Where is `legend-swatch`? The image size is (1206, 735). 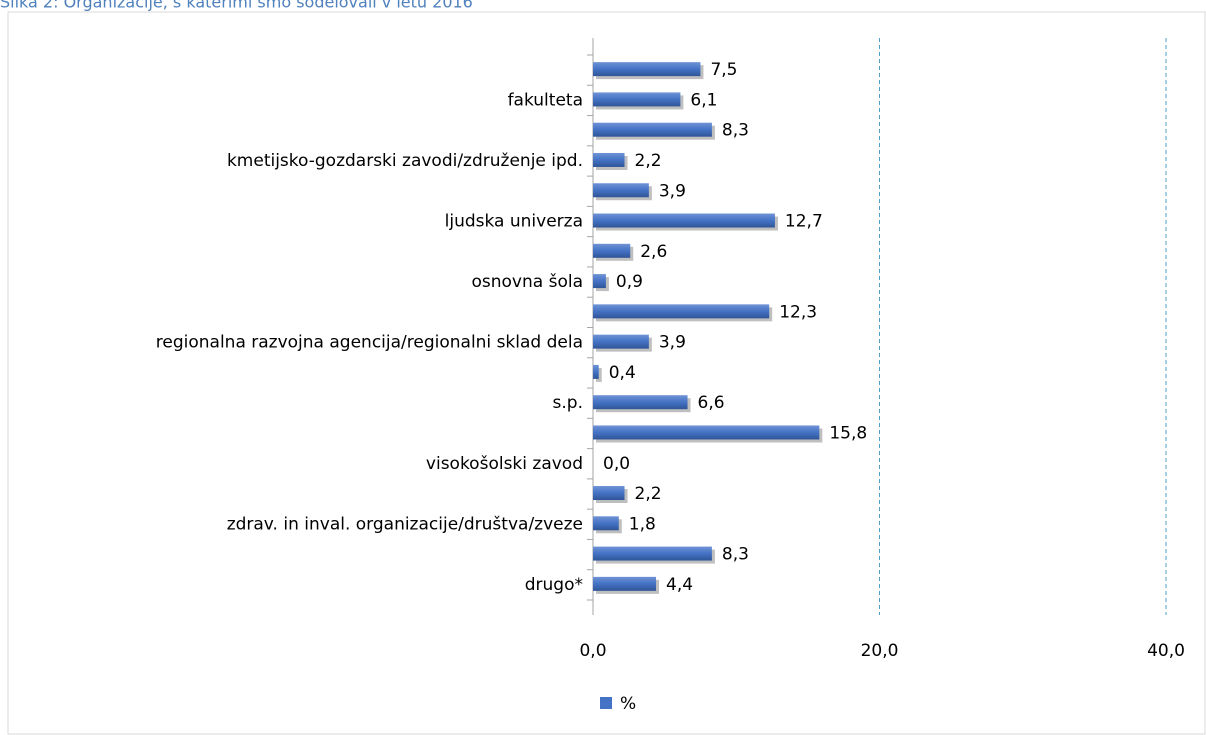 legend-swatch is located at coordinates (606, 703).